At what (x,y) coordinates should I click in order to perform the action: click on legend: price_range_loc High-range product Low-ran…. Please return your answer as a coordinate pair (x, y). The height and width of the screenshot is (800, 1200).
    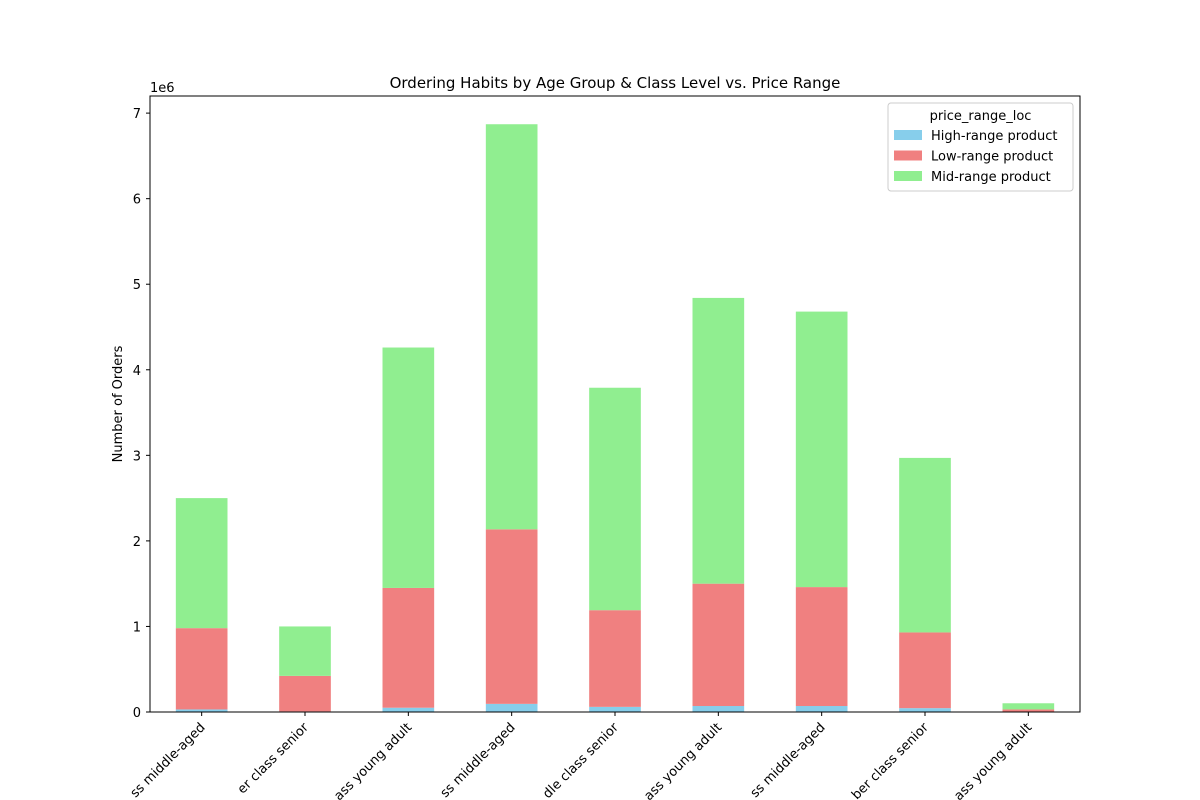
    Looking at the image, I should click on (980, 147).